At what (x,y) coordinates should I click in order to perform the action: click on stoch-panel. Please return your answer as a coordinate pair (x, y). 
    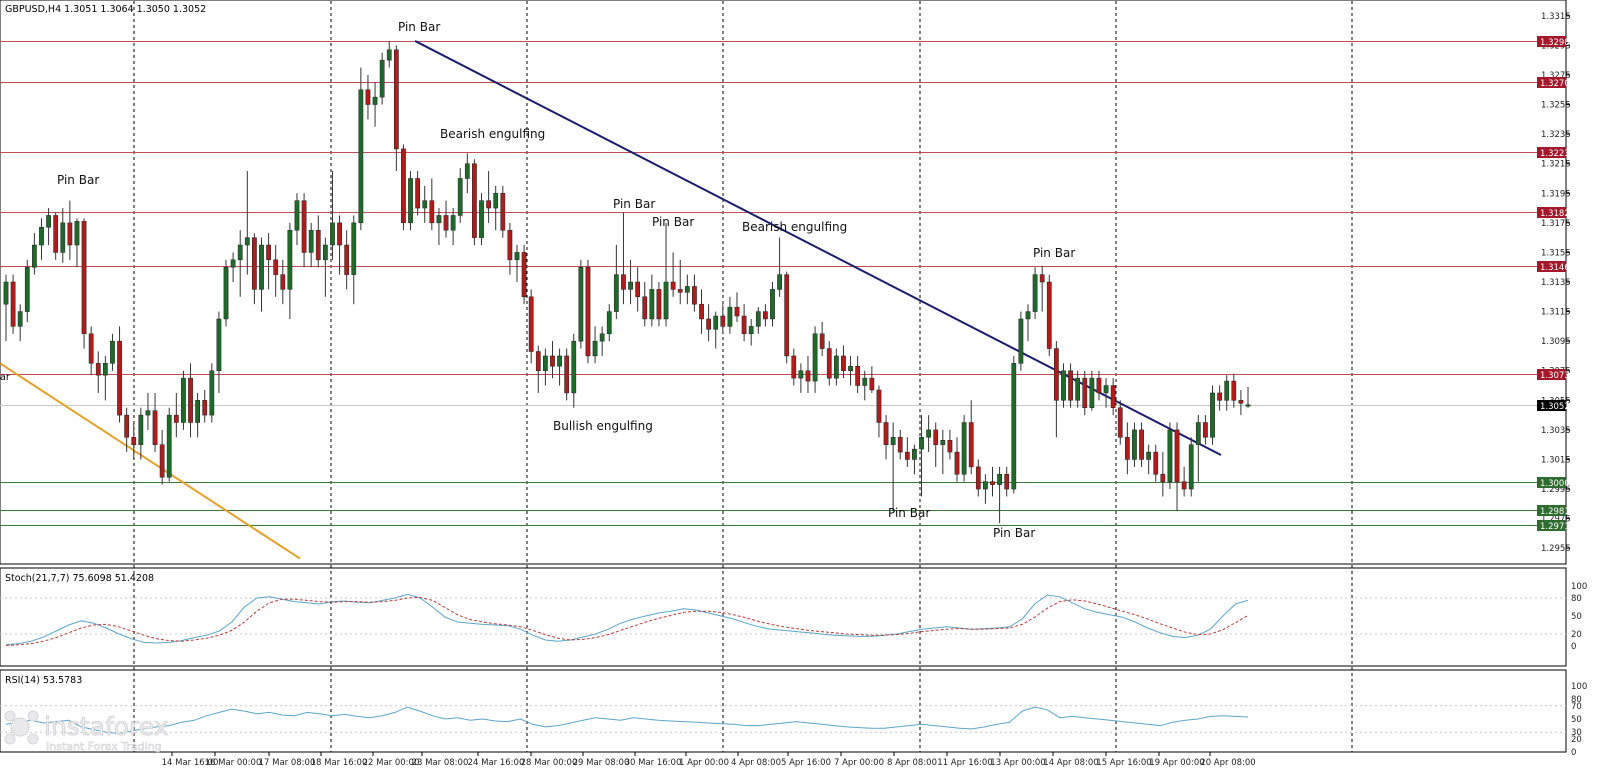
    Looking at the image, I should click on (783, 617).